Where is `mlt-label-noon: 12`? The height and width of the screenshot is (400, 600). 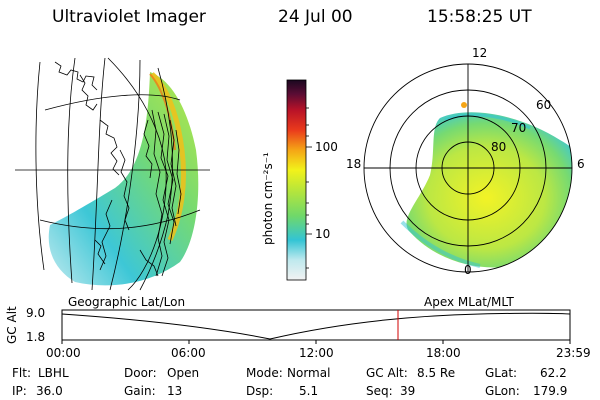
mlt-label-noon: 12 is located at coordinates (480, 53).